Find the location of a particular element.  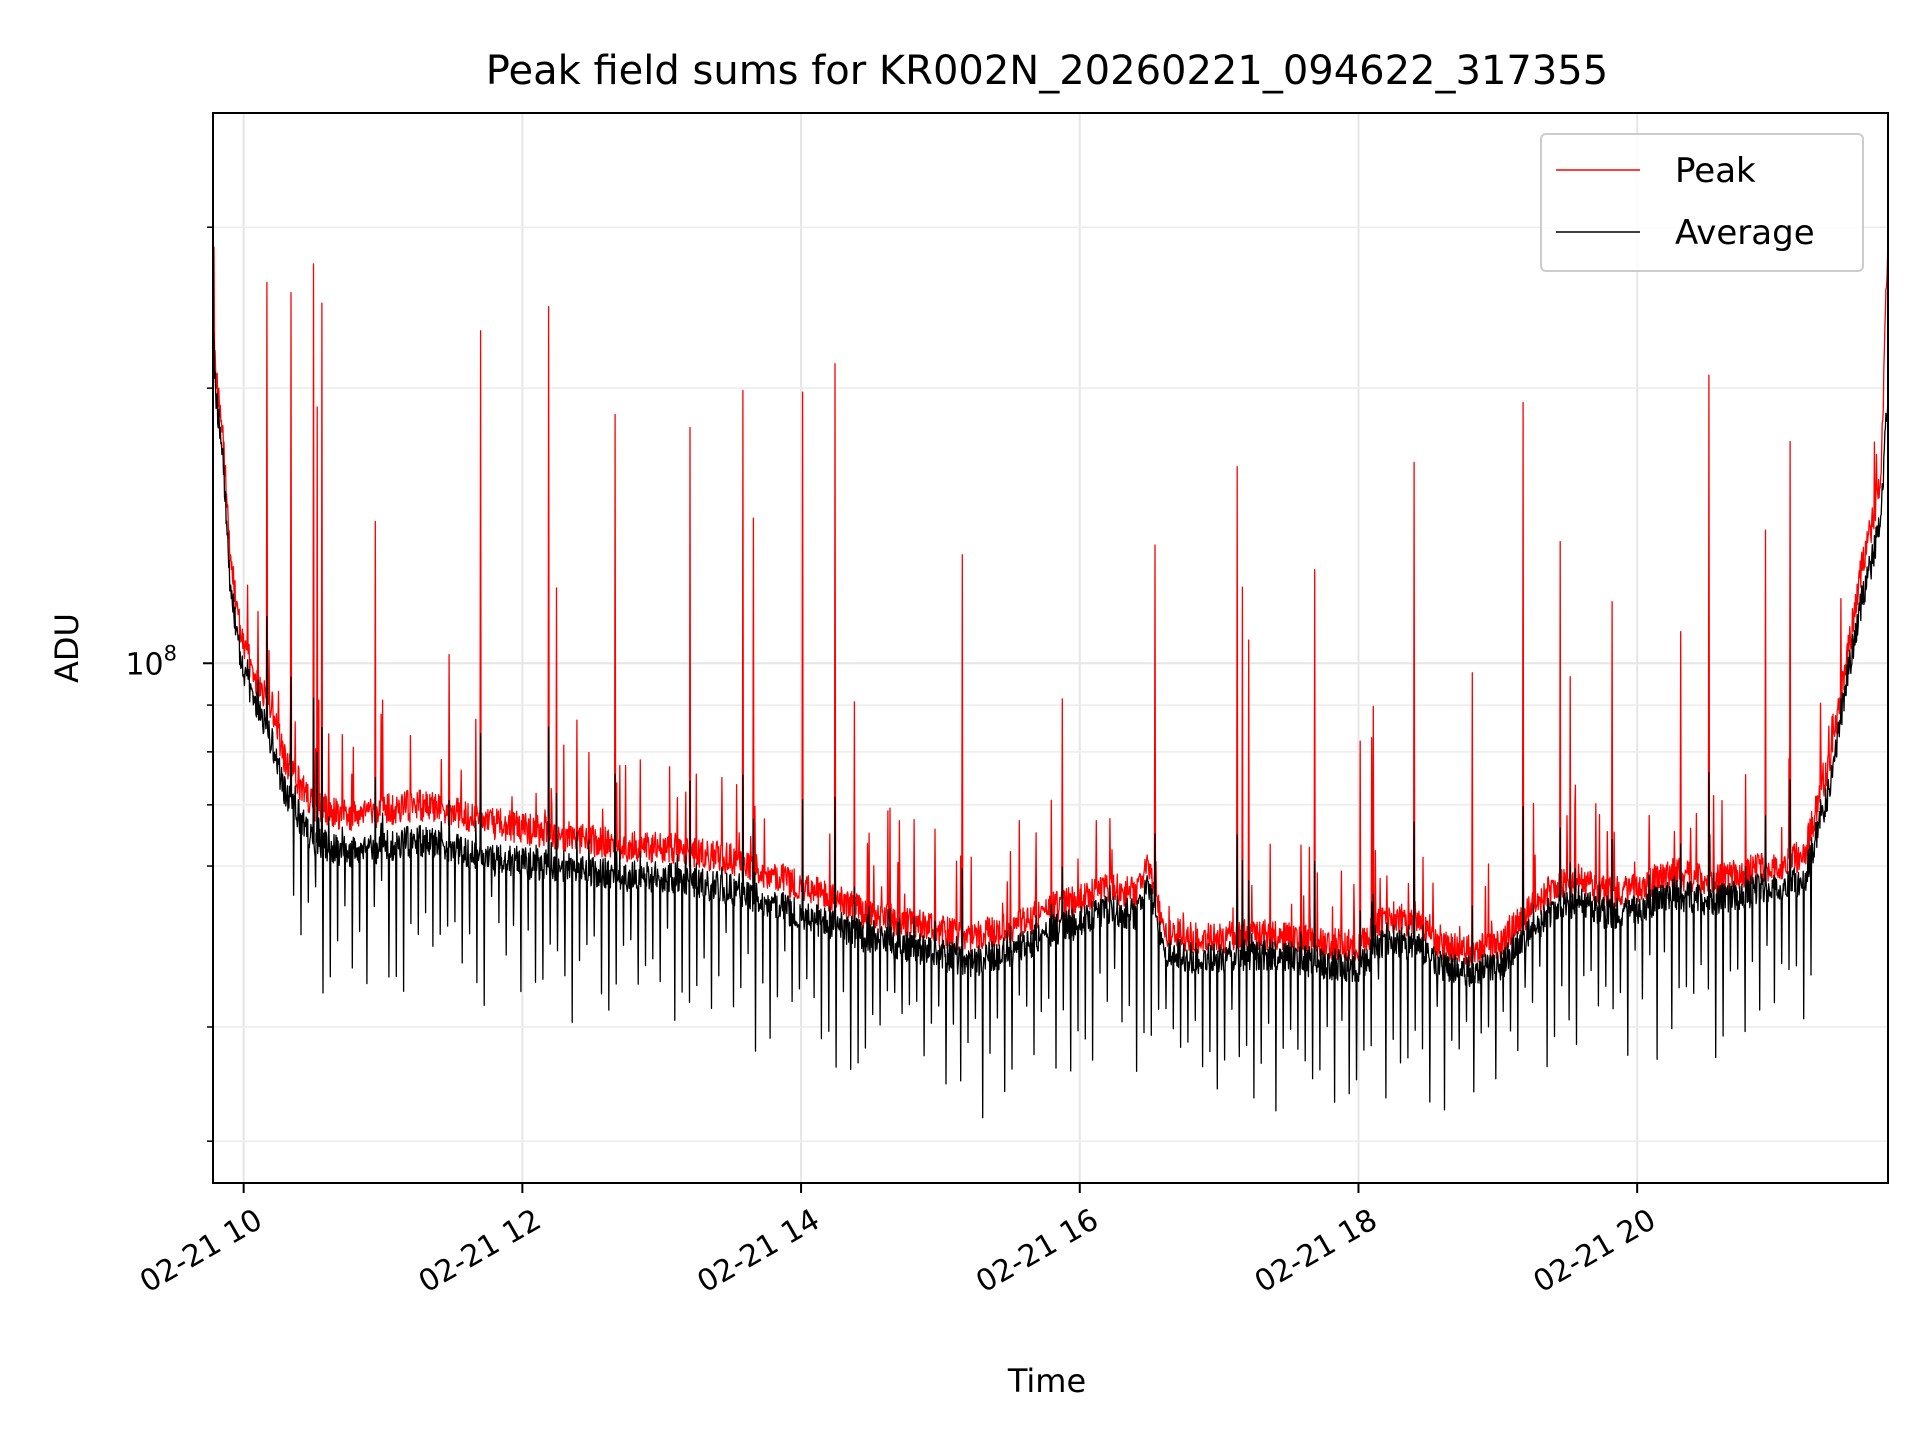

x-axis-label: Time is located at coordinates (1046, 1381).